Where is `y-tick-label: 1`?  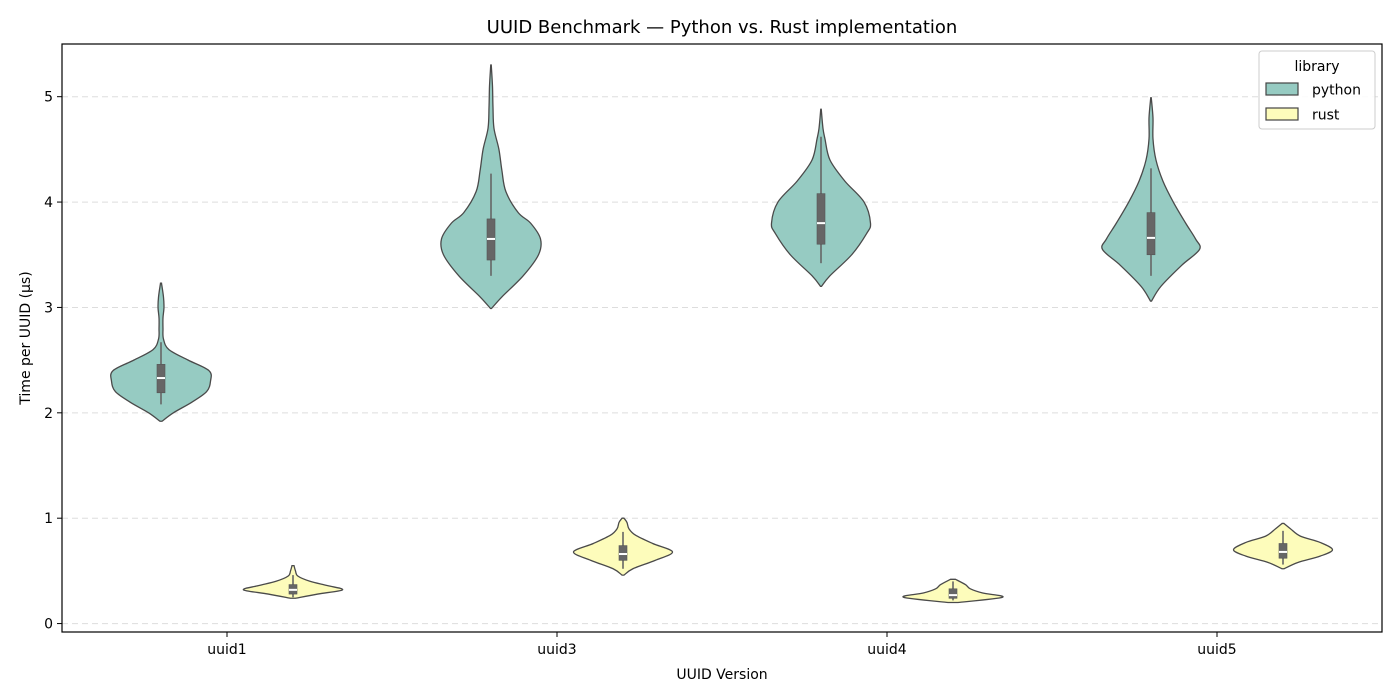 y-tick-label: 1 is located at coordinates (48, 519).